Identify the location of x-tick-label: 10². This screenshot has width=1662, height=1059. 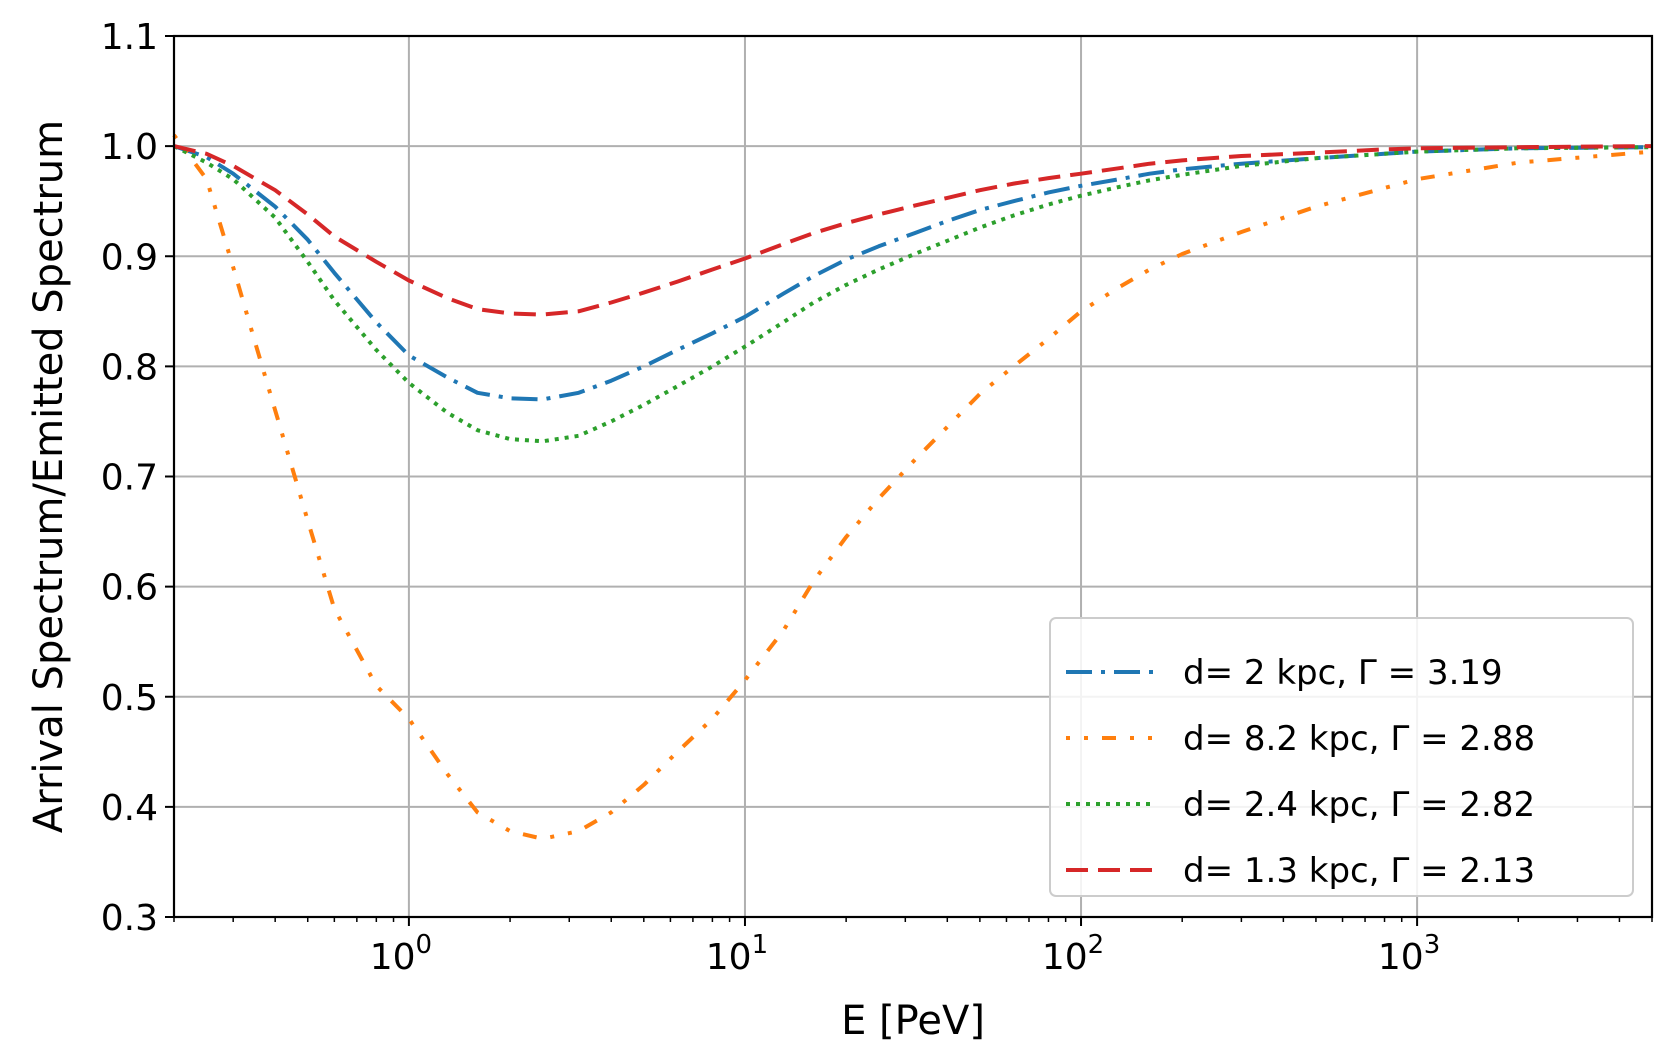
(1073, 954).